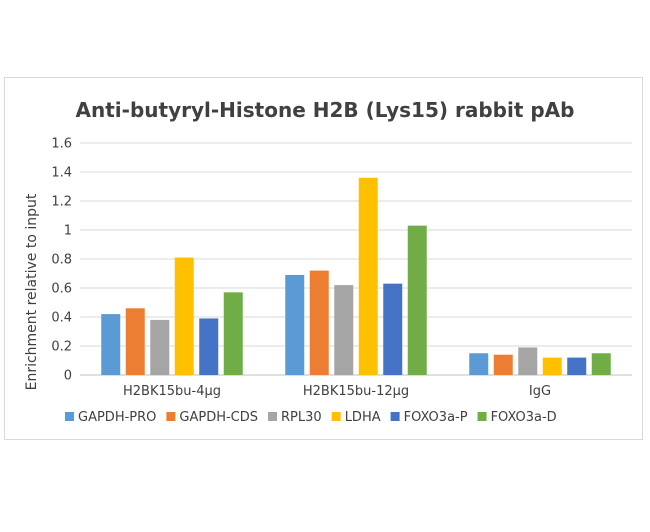 The width and height of the screenshot is (650, 532). Describe the element at coordinates (61, 289) in the screenshot. I see `y-tick-label: 0.6` at that location.